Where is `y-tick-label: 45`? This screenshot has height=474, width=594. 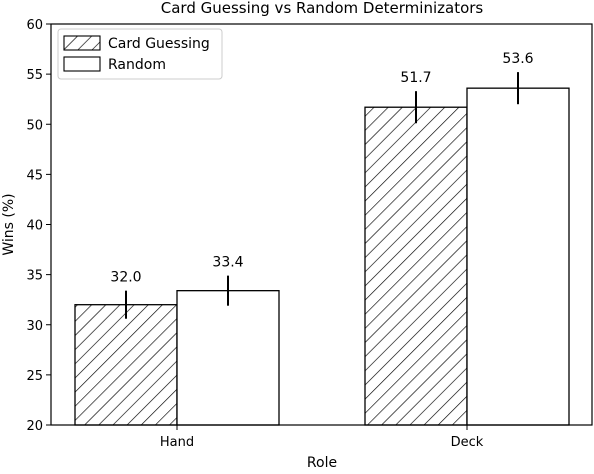
y-tick-label: 45 is located at coordinates (34, 175).